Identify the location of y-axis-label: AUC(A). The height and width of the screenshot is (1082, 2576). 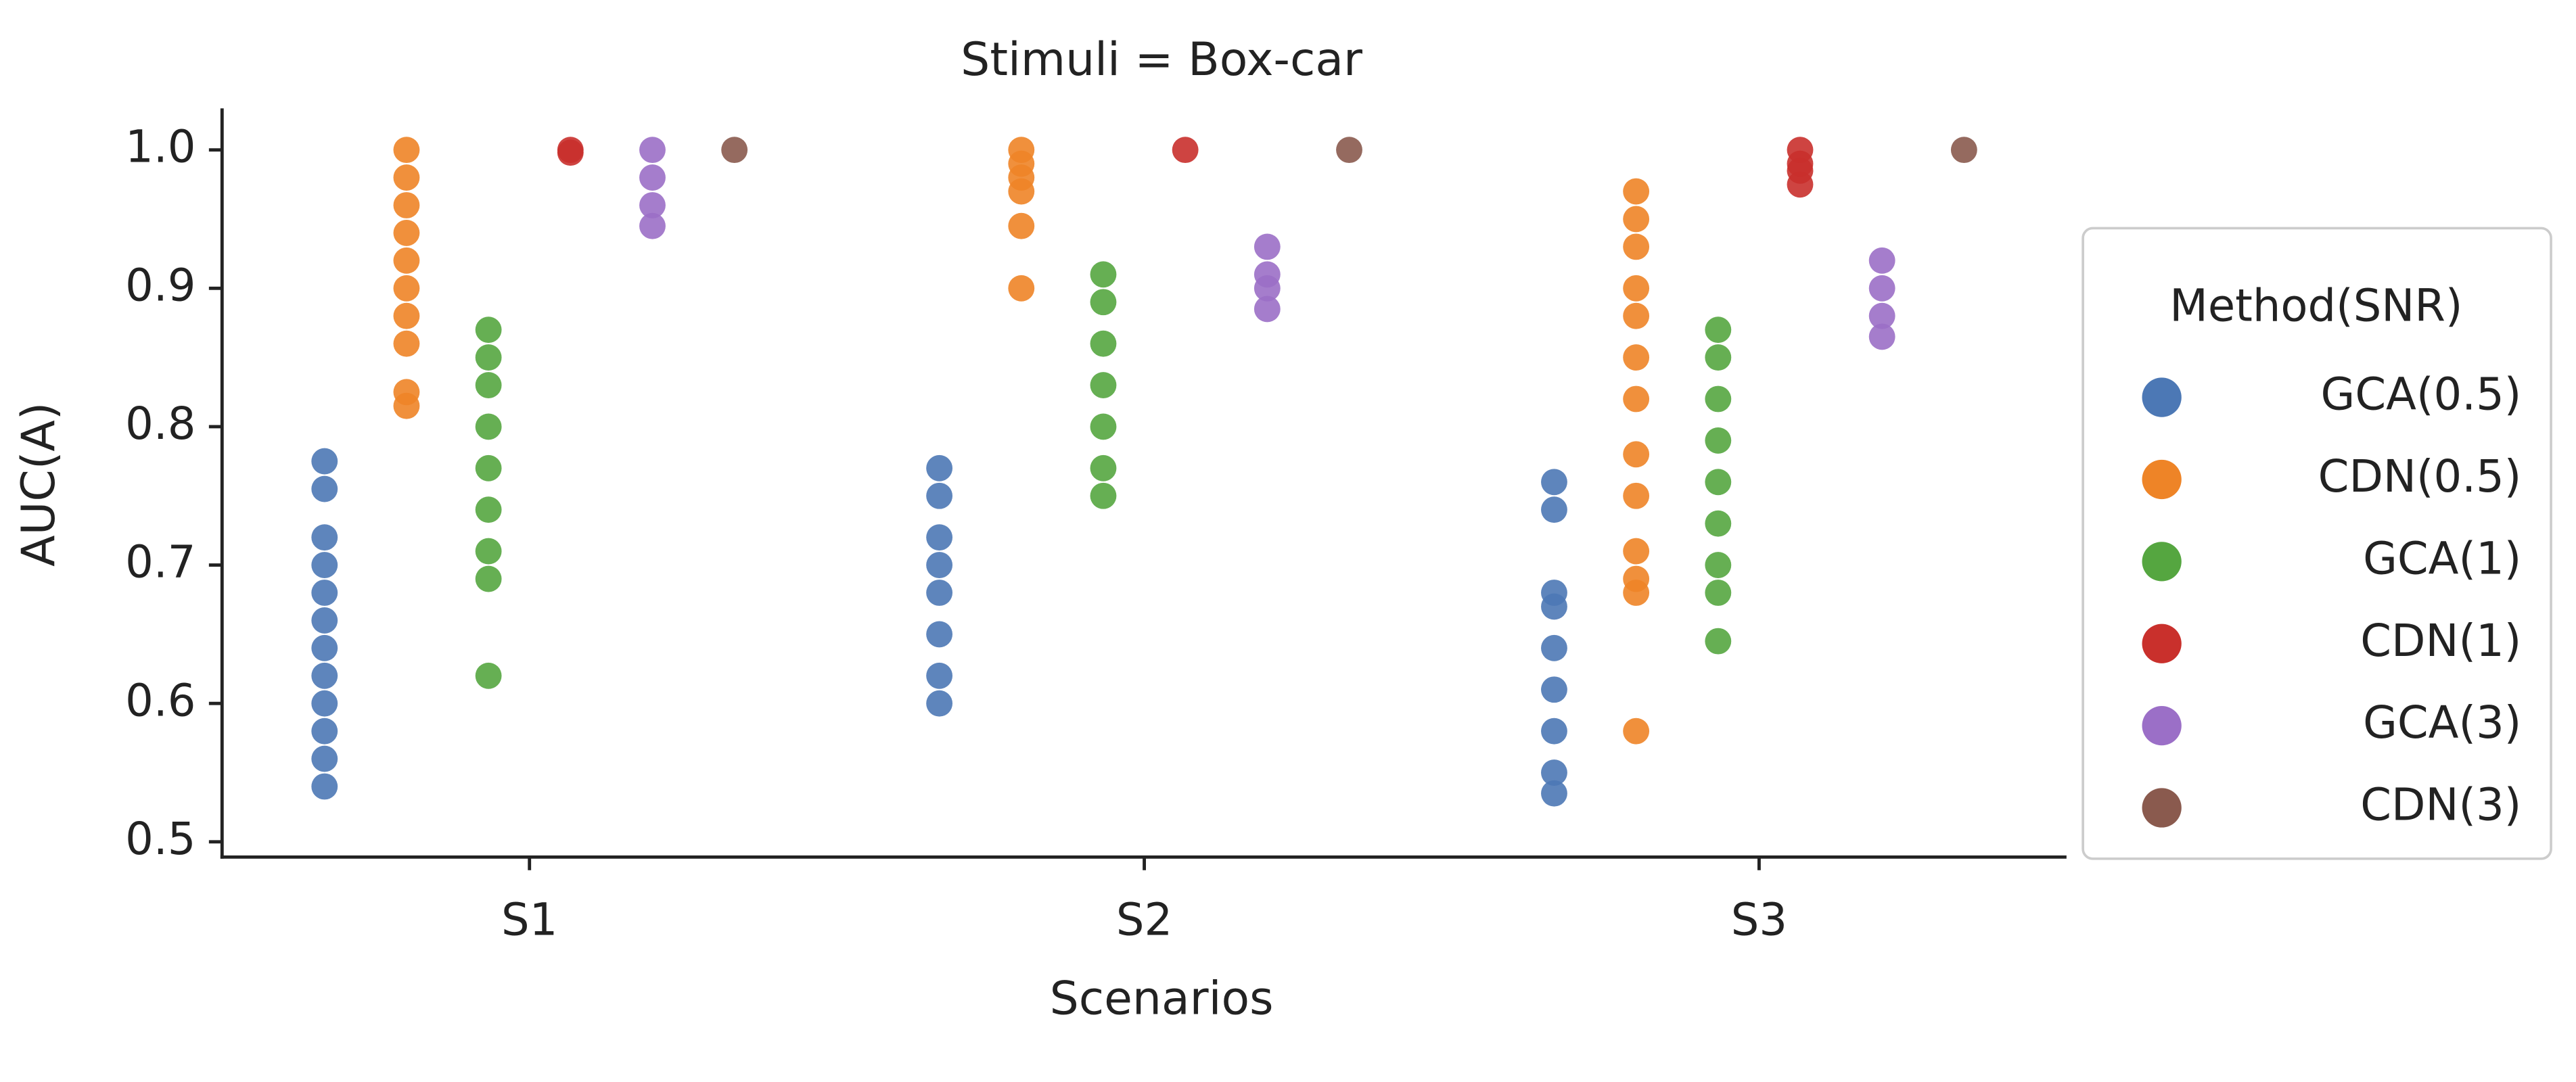
(39, 485).